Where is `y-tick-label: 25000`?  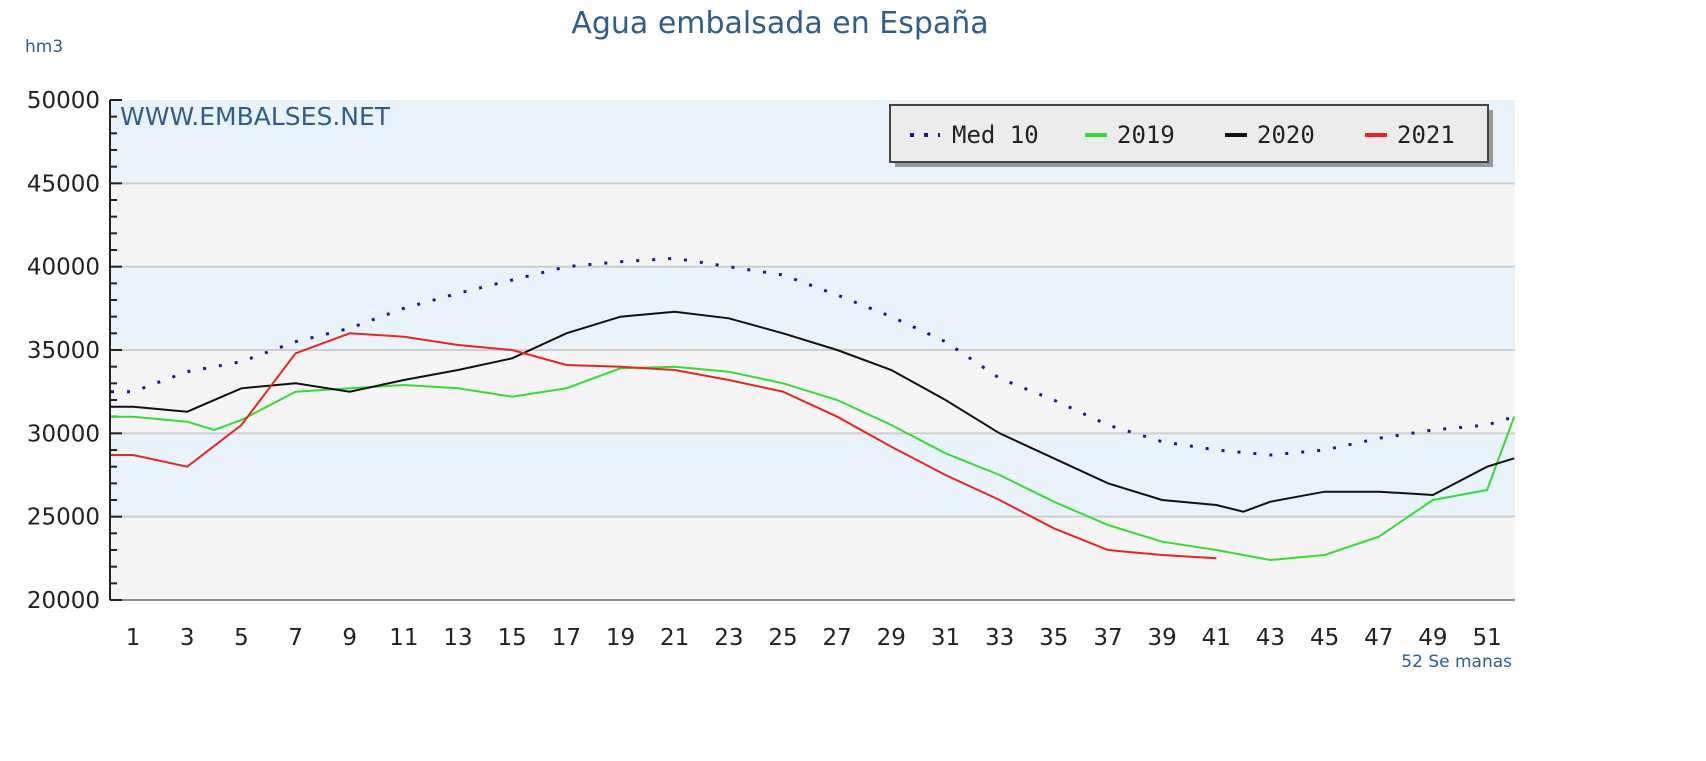
y-tick-label: 25000 is located at coordinates (63, 518).